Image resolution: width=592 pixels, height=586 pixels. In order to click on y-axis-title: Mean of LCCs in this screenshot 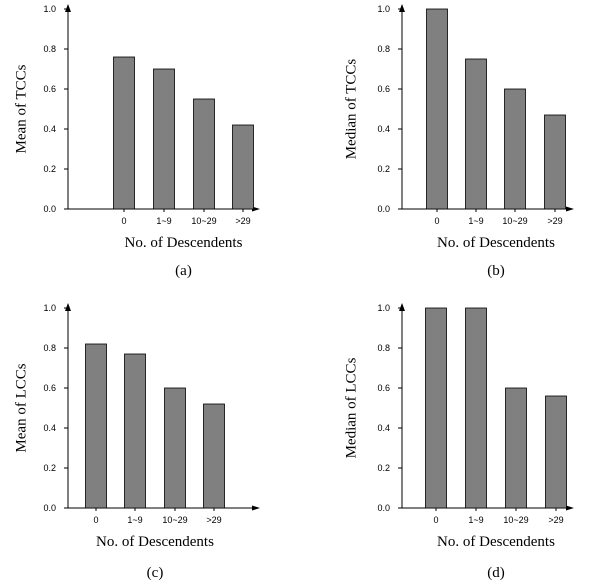, I will do `click(21, 407)`.